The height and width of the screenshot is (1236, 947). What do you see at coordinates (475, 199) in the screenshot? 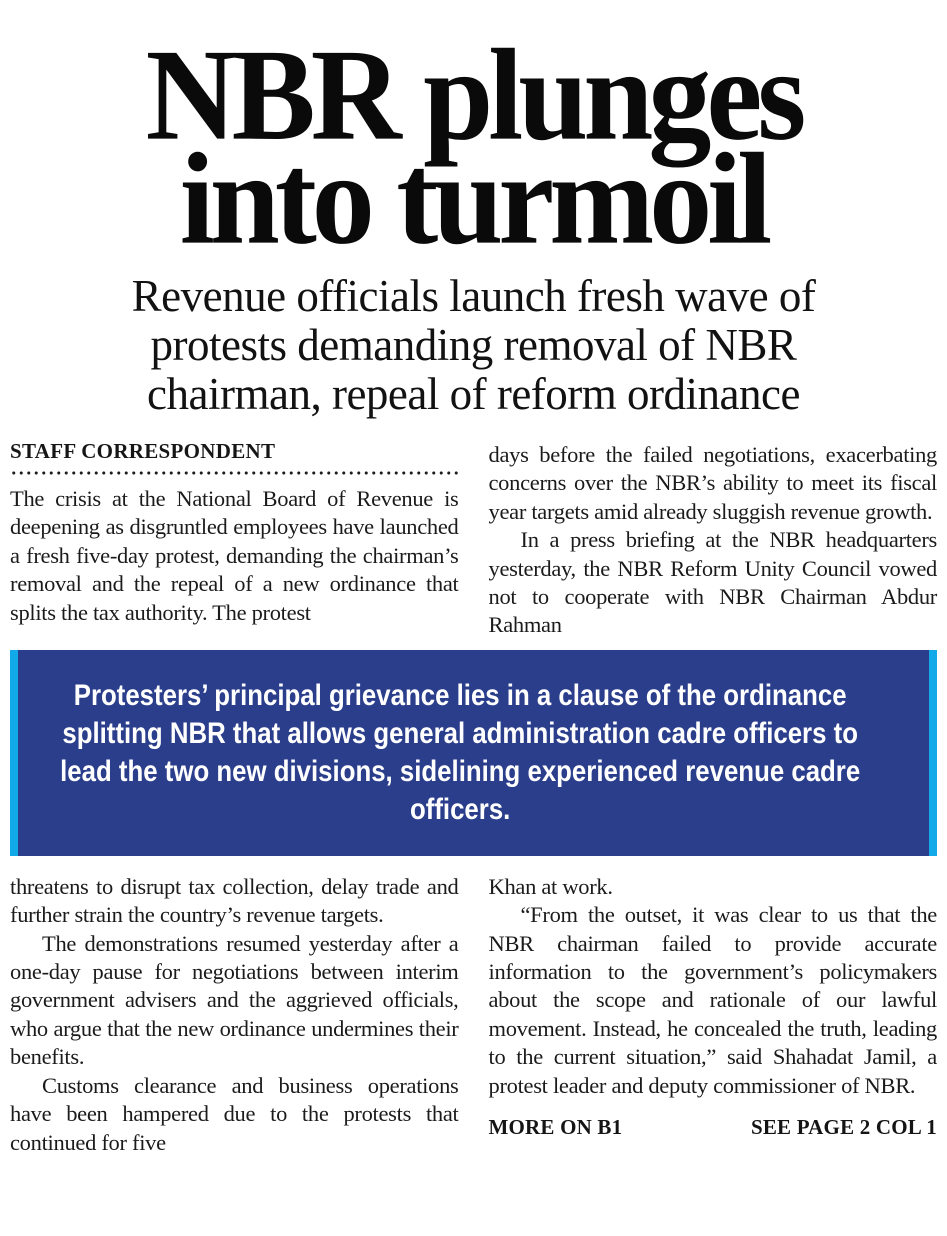
I see `headline-line-2: into turmoil` at bounding box center [475, 199].